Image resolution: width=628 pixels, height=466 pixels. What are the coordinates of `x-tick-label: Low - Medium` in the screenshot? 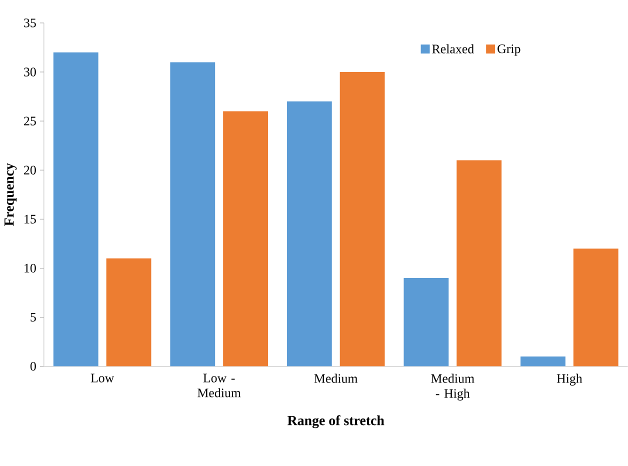 It's located at (219, 386).